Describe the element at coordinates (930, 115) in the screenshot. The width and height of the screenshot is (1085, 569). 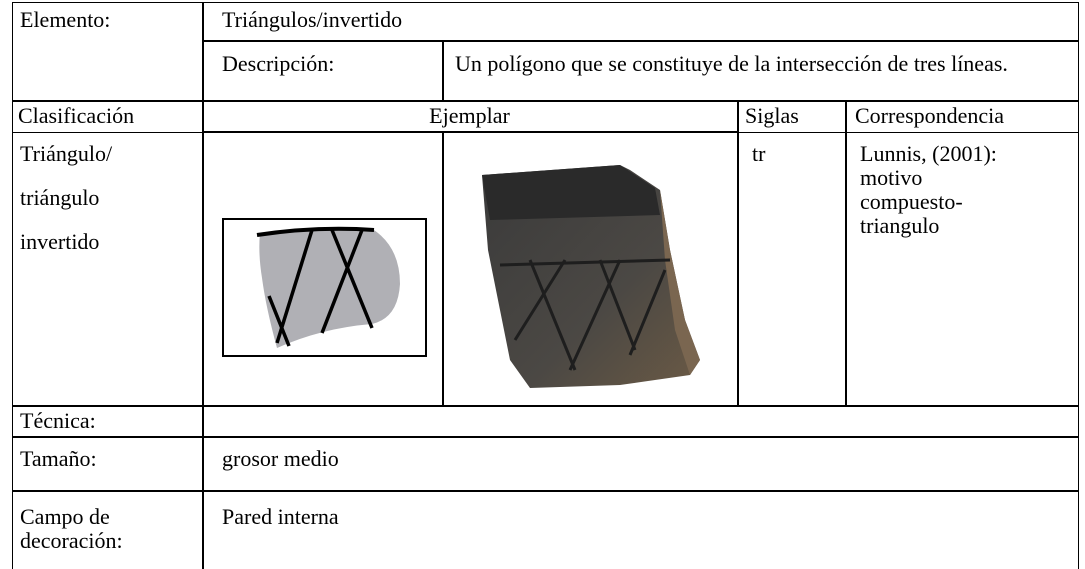
I see `header: Correspondencia` at that location.